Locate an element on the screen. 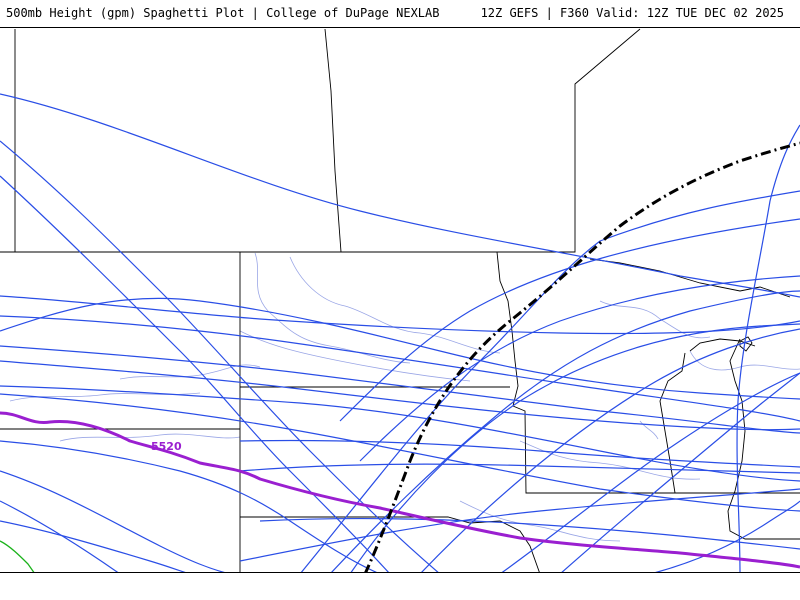 The image size is (800, 600). lake-shore is located at coordinates (746, 344).